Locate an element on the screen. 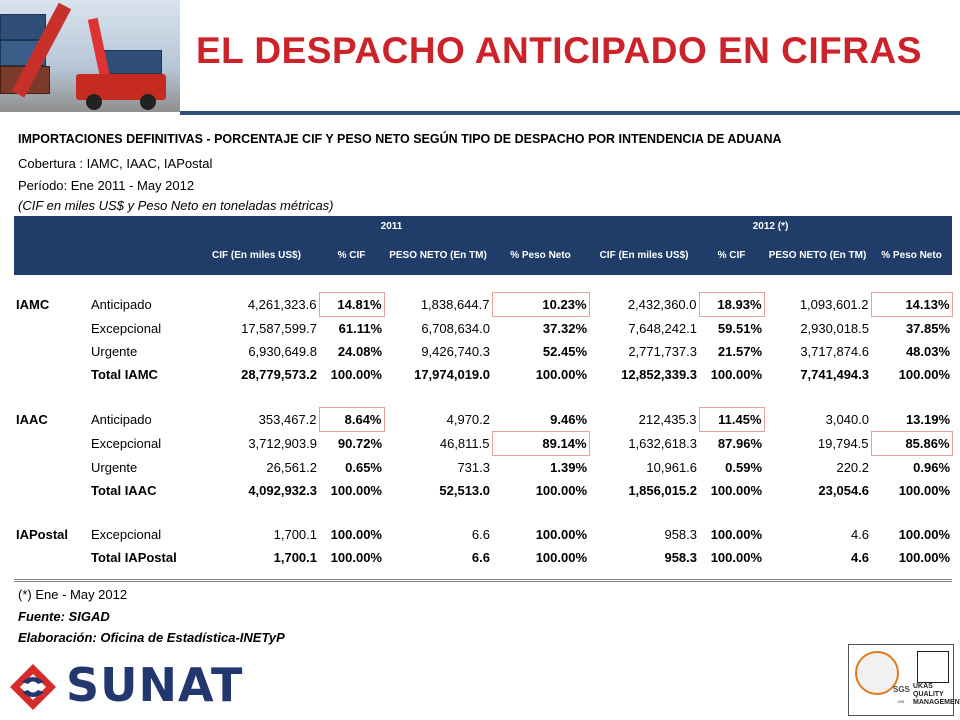 Image resolution: width=960 pixels, height=720 pixels. cell-pct-peso-2011: 10.23% is located at coordinates (540, 304).